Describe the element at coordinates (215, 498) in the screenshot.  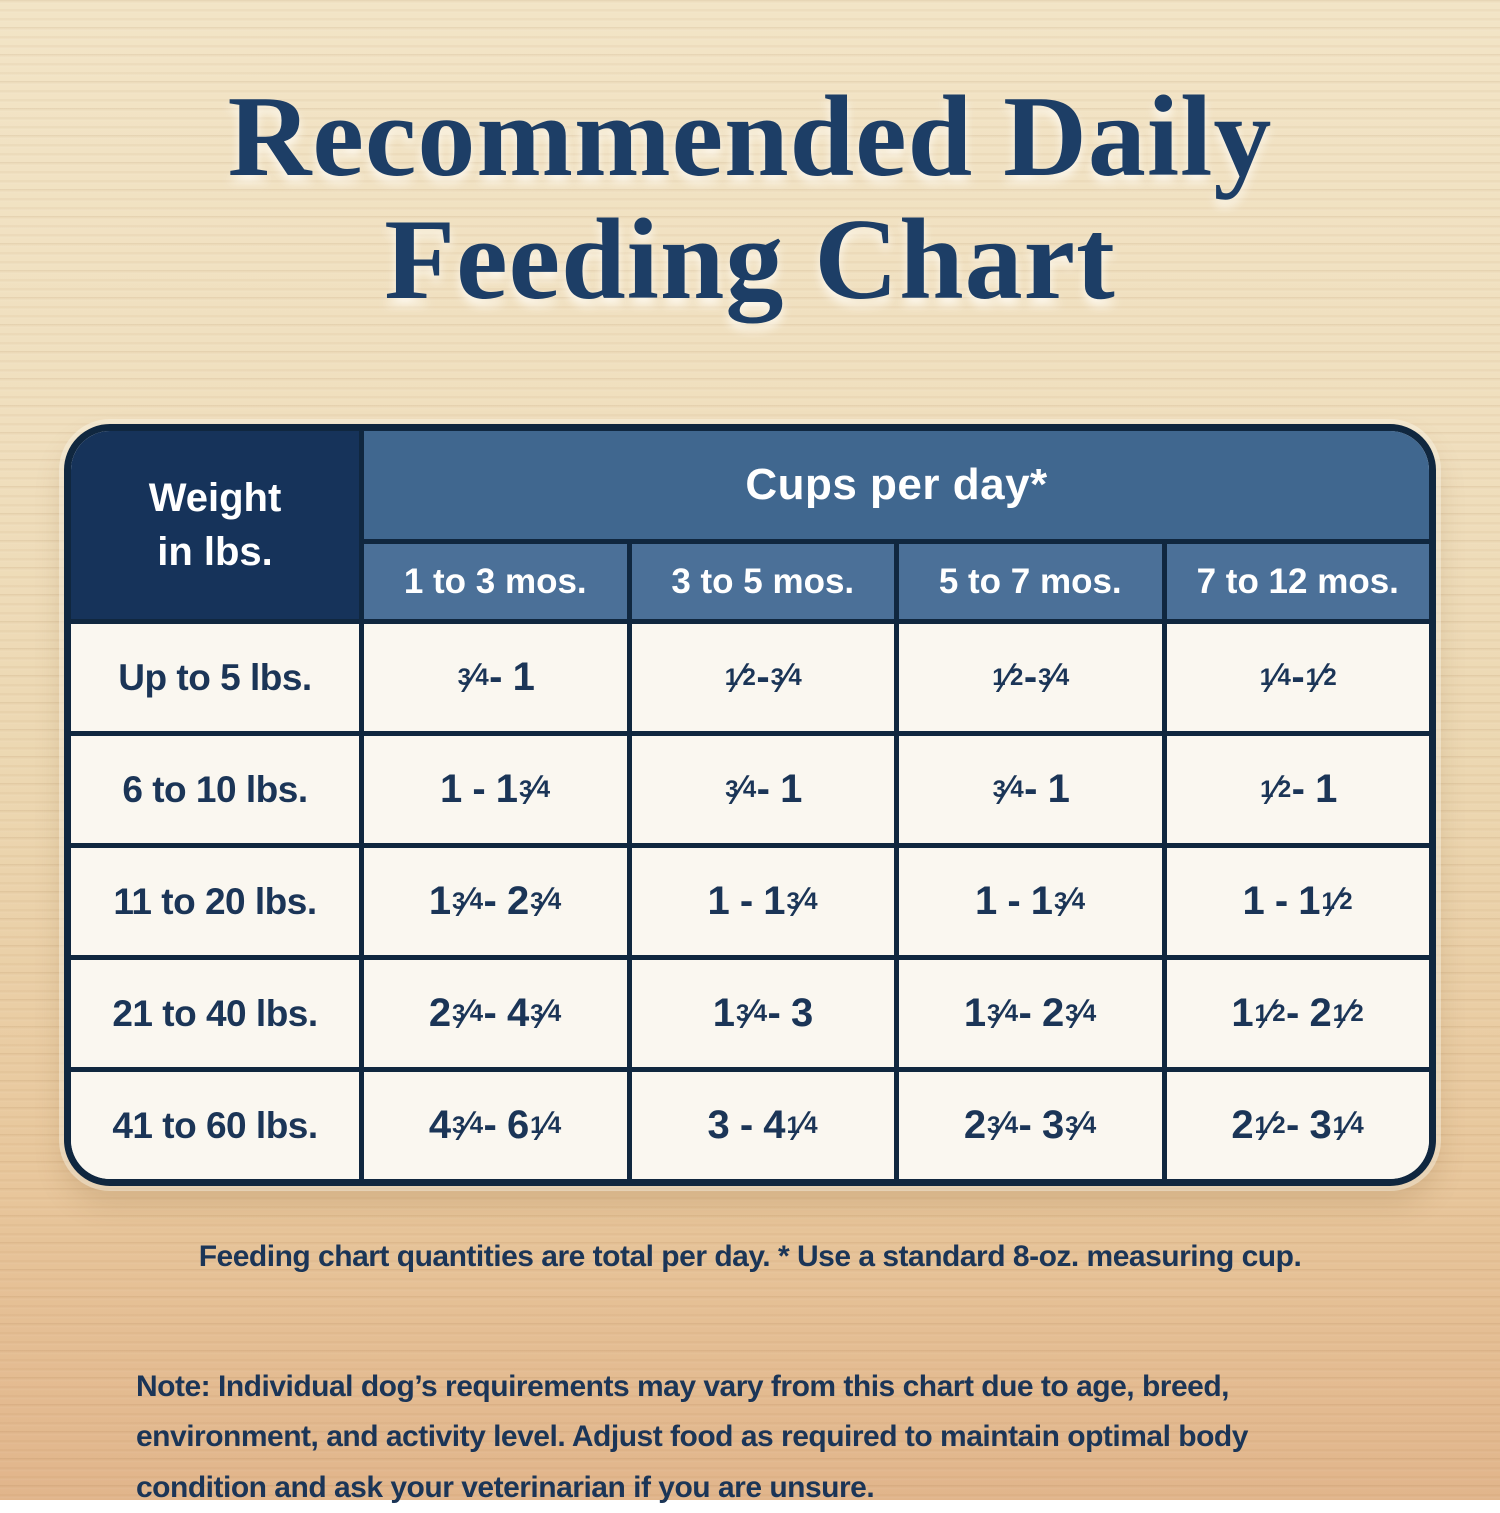
I see `weight-header-line-1: Weight` at that location.